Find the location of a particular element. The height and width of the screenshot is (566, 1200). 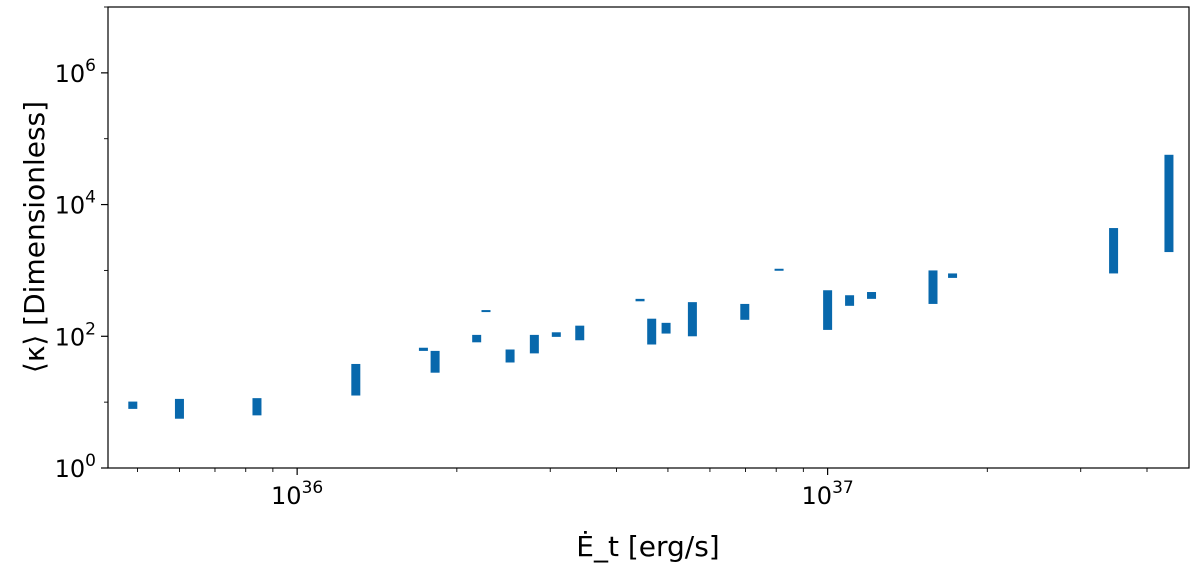

y-tick-label-1: 10⁰ is located at coordinates (75, 467).